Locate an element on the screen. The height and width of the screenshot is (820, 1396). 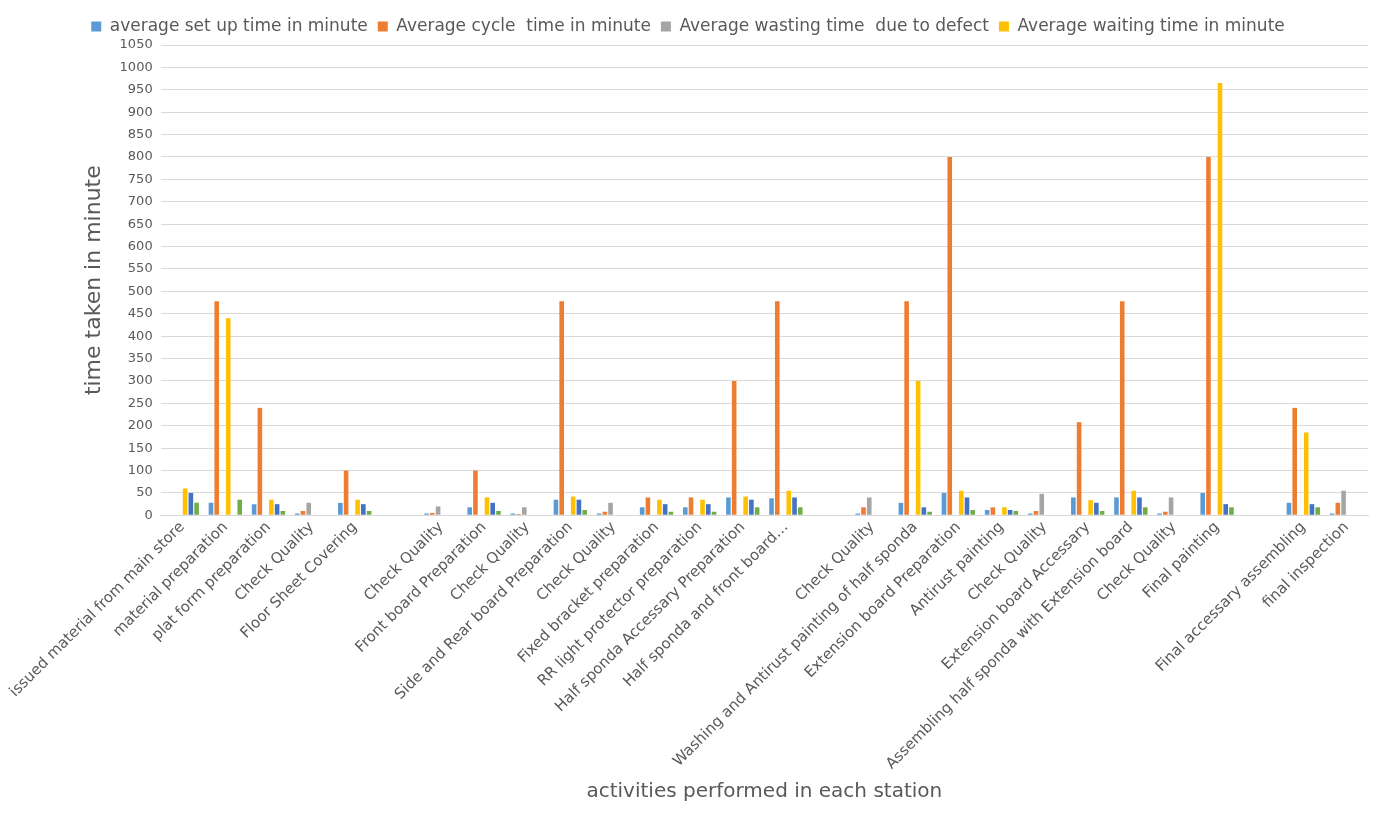
legend-label: average set up time in minute is located at coordinates (238, 24).